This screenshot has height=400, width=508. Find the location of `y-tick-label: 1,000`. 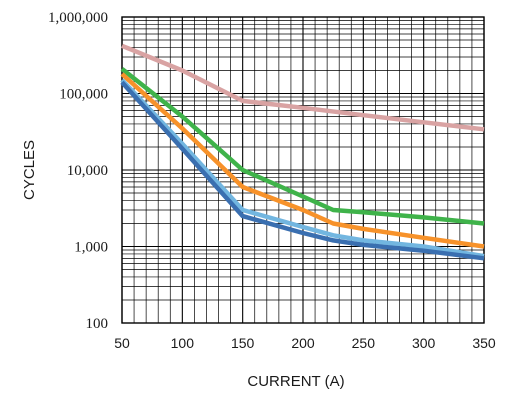

y-tick-label: 1,000 is located at coordinates (91, 248).